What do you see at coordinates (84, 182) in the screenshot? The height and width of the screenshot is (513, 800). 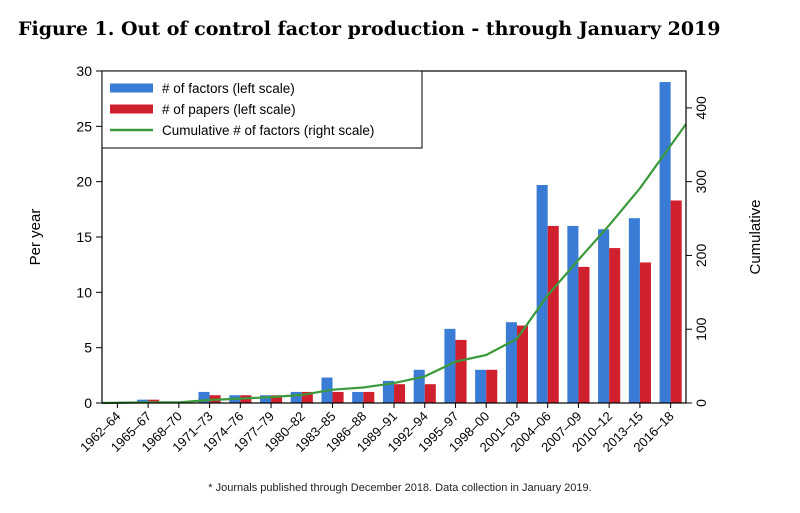 I see `y-tick-label: 20` at bounding box center [84, 182].